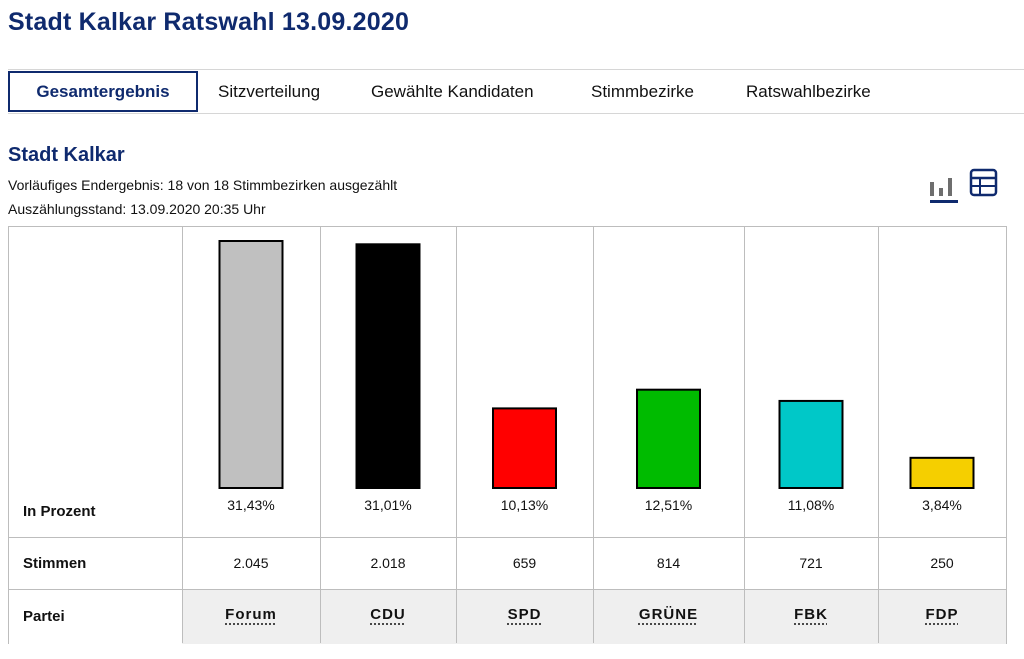  Describe the element at coordinates (388, 366) in the screenshot. I see `bar-cdu` at that location.